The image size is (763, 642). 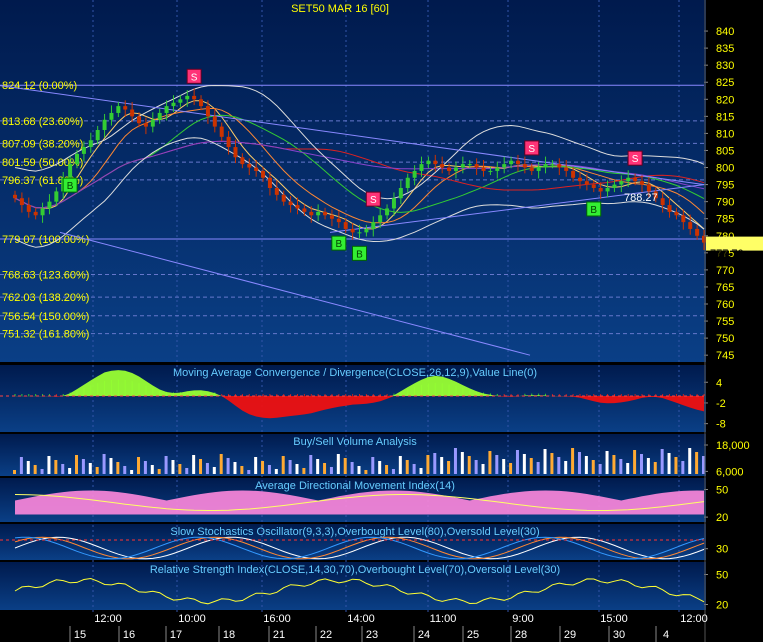 I want to click on x-time-label: 12:00, so click(x=694, y=619).